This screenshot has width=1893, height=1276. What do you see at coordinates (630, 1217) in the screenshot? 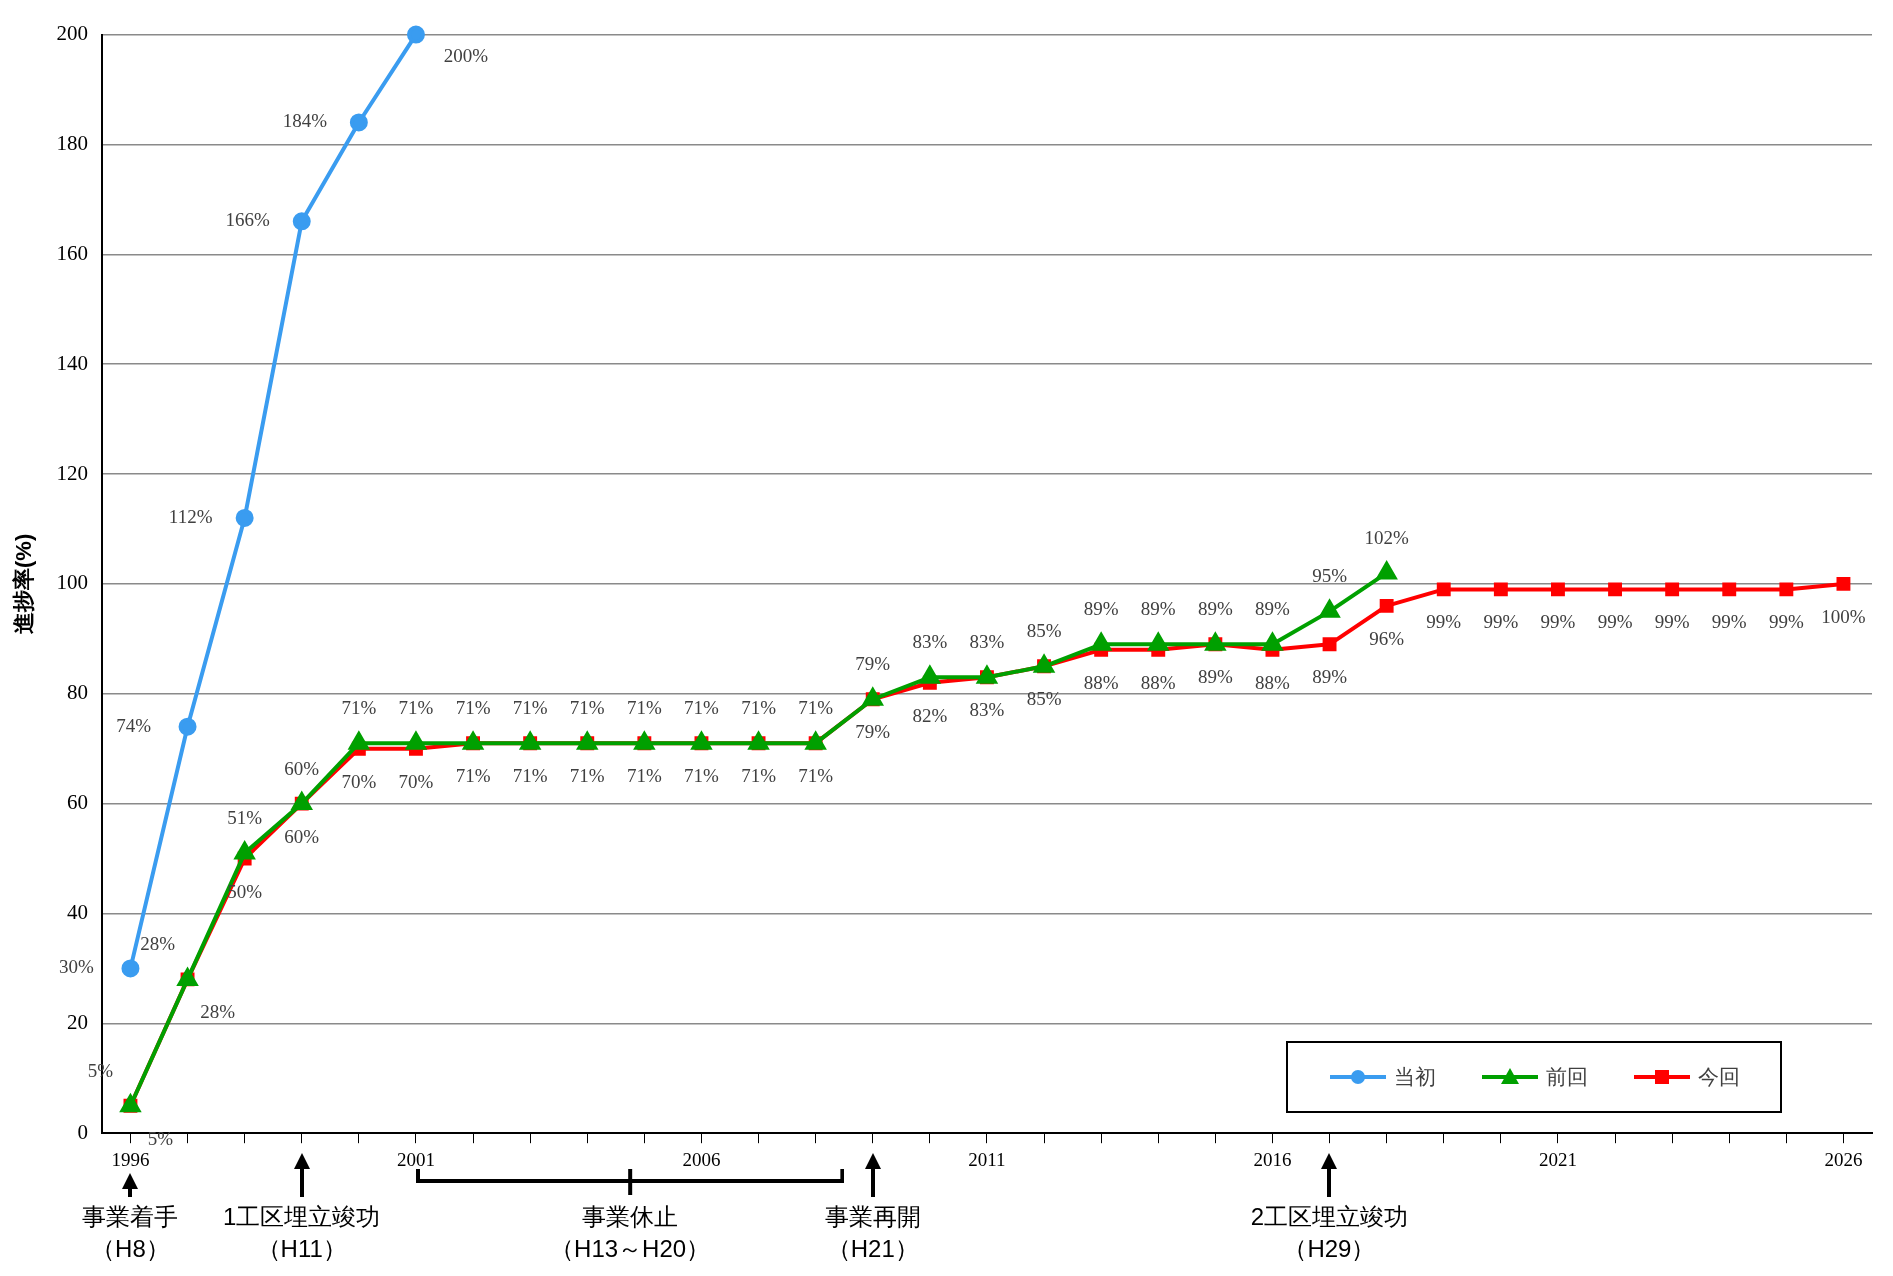
I see `text: 事業休止` at bounding box center [630, 1217].